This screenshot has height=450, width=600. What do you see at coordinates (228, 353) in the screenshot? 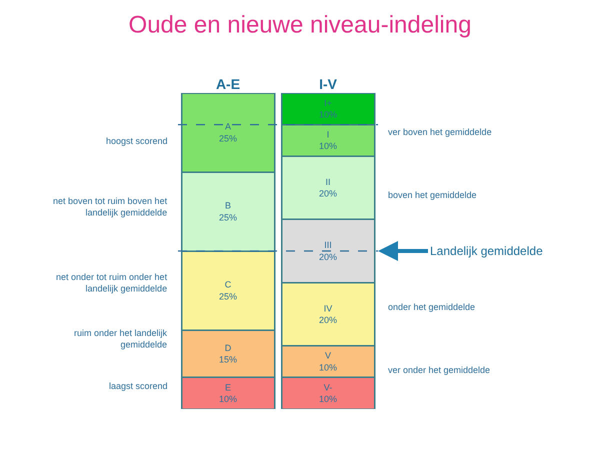
I see `data-label: D 15%` at bounding box center [228, 353].